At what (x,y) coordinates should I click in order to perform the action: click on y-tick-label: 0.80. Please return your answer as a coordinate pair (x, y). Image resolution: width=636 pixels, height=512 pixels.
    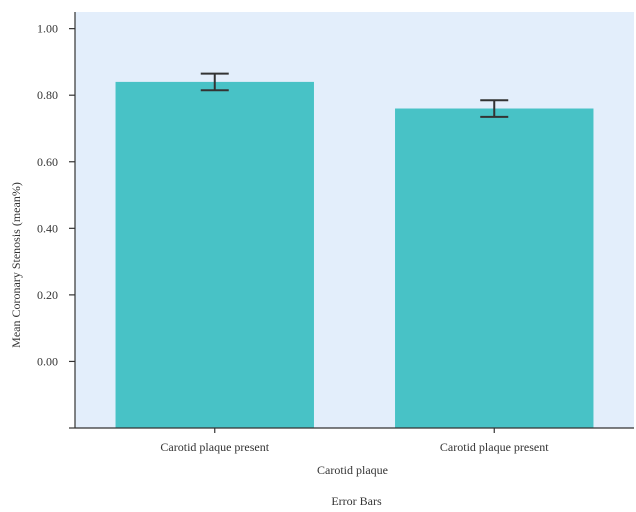
    Looking at the image, I should click on (47, 95).